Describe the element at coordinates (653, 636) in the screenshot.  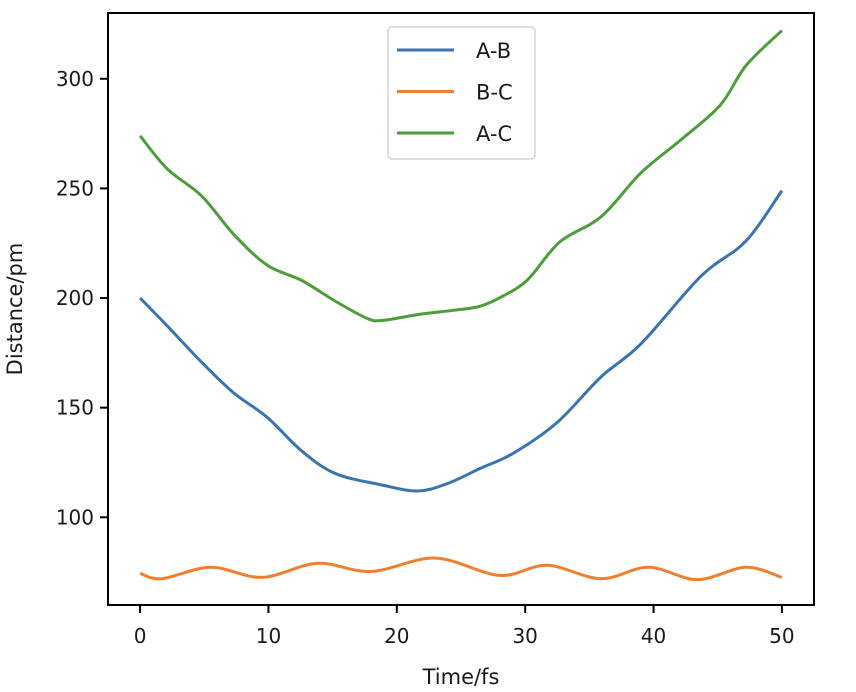
I see `x-tick-label: 40` at that location.